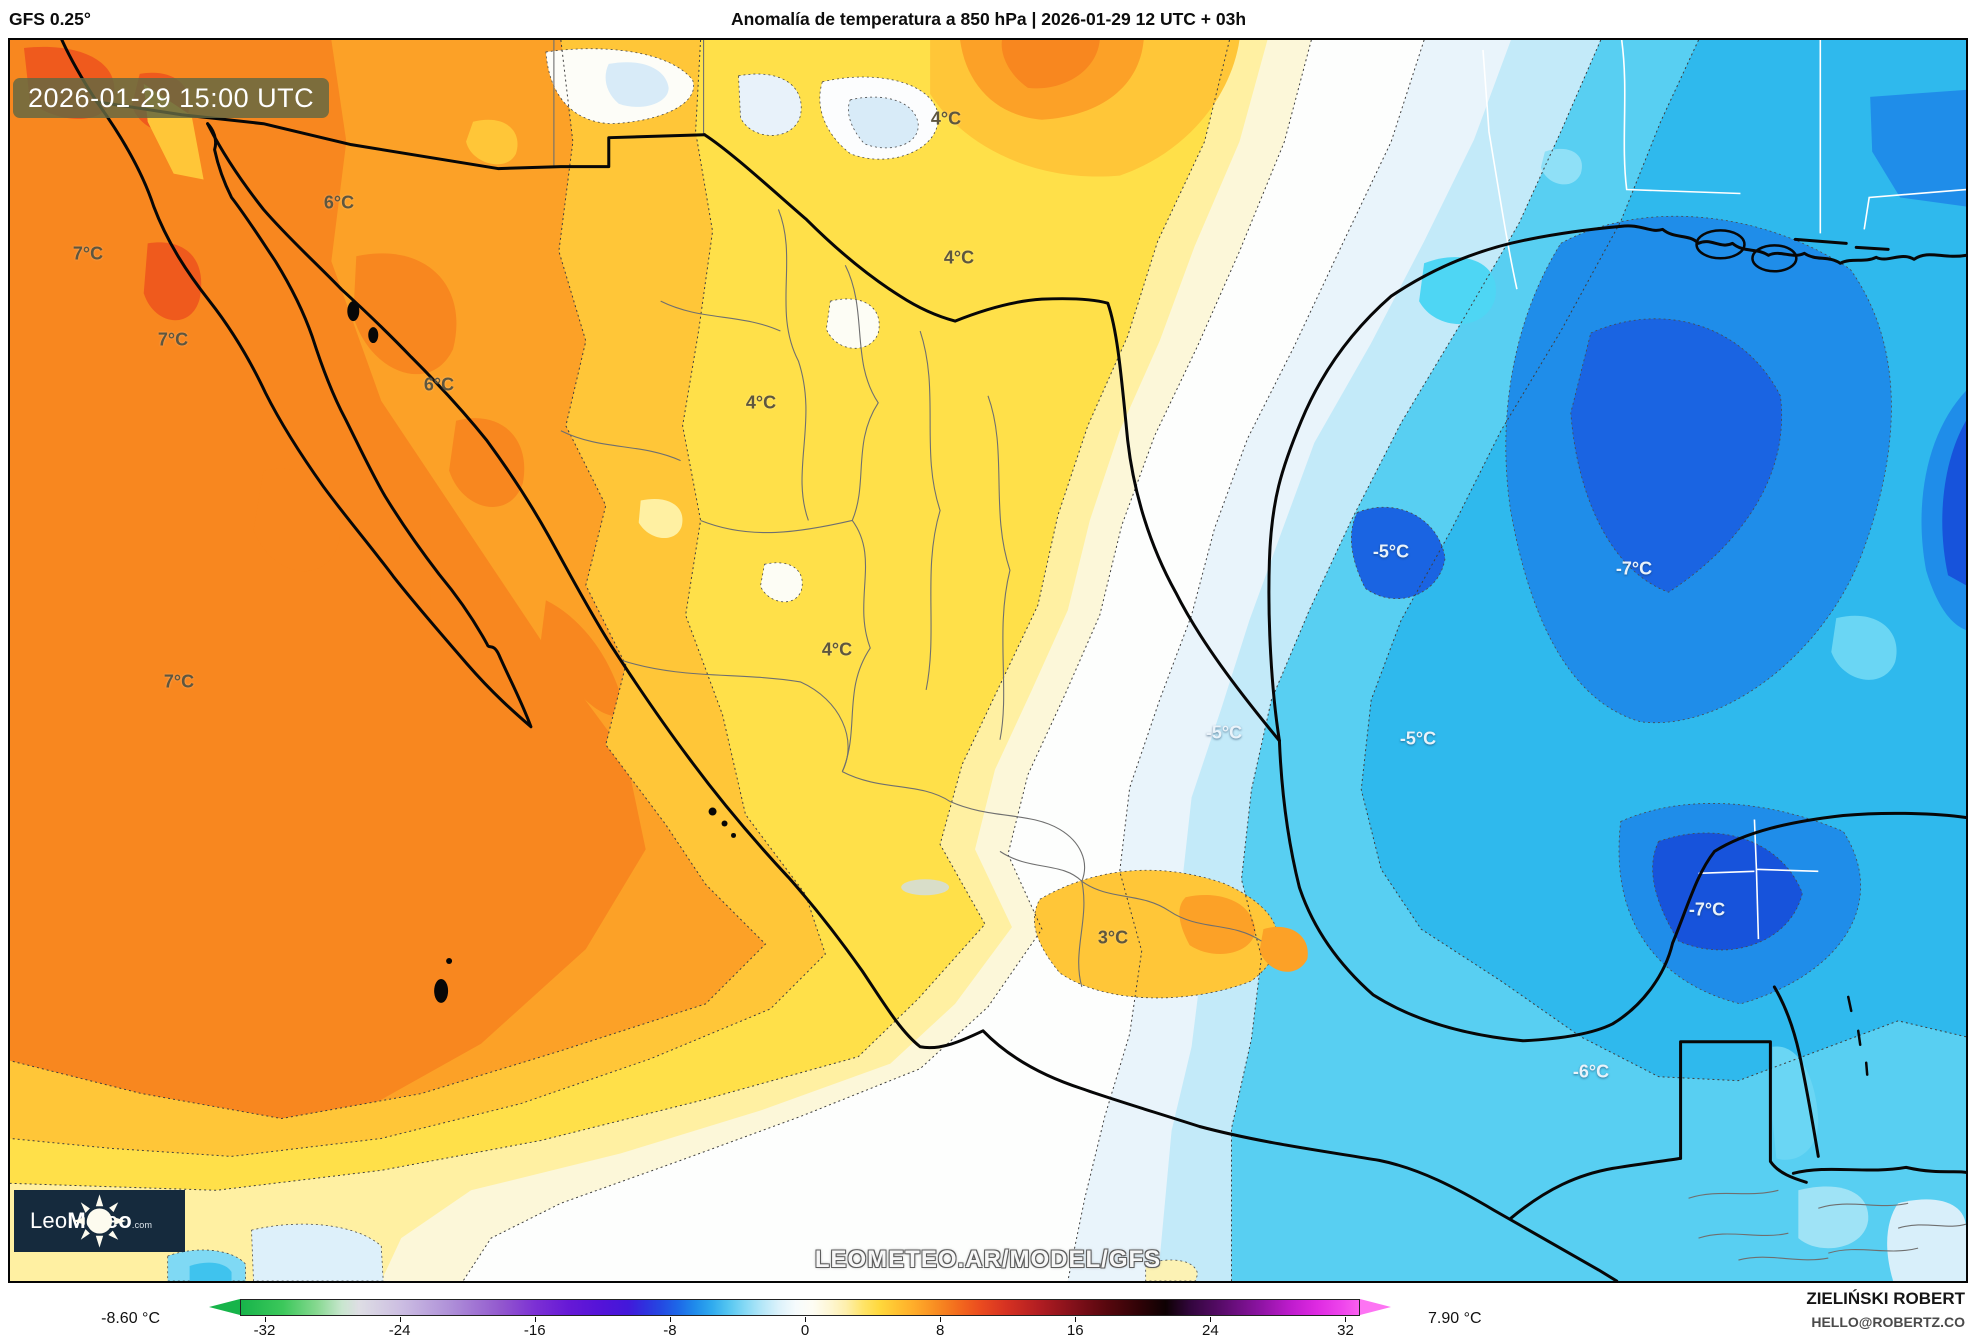 Image resolution: width=1977 pixels, height=1339 pixels. What do you see at coordinates (670, 1330) in the screenshot?
I see `colorbar-tick-label: -8` at bounding box center [670, 1330].